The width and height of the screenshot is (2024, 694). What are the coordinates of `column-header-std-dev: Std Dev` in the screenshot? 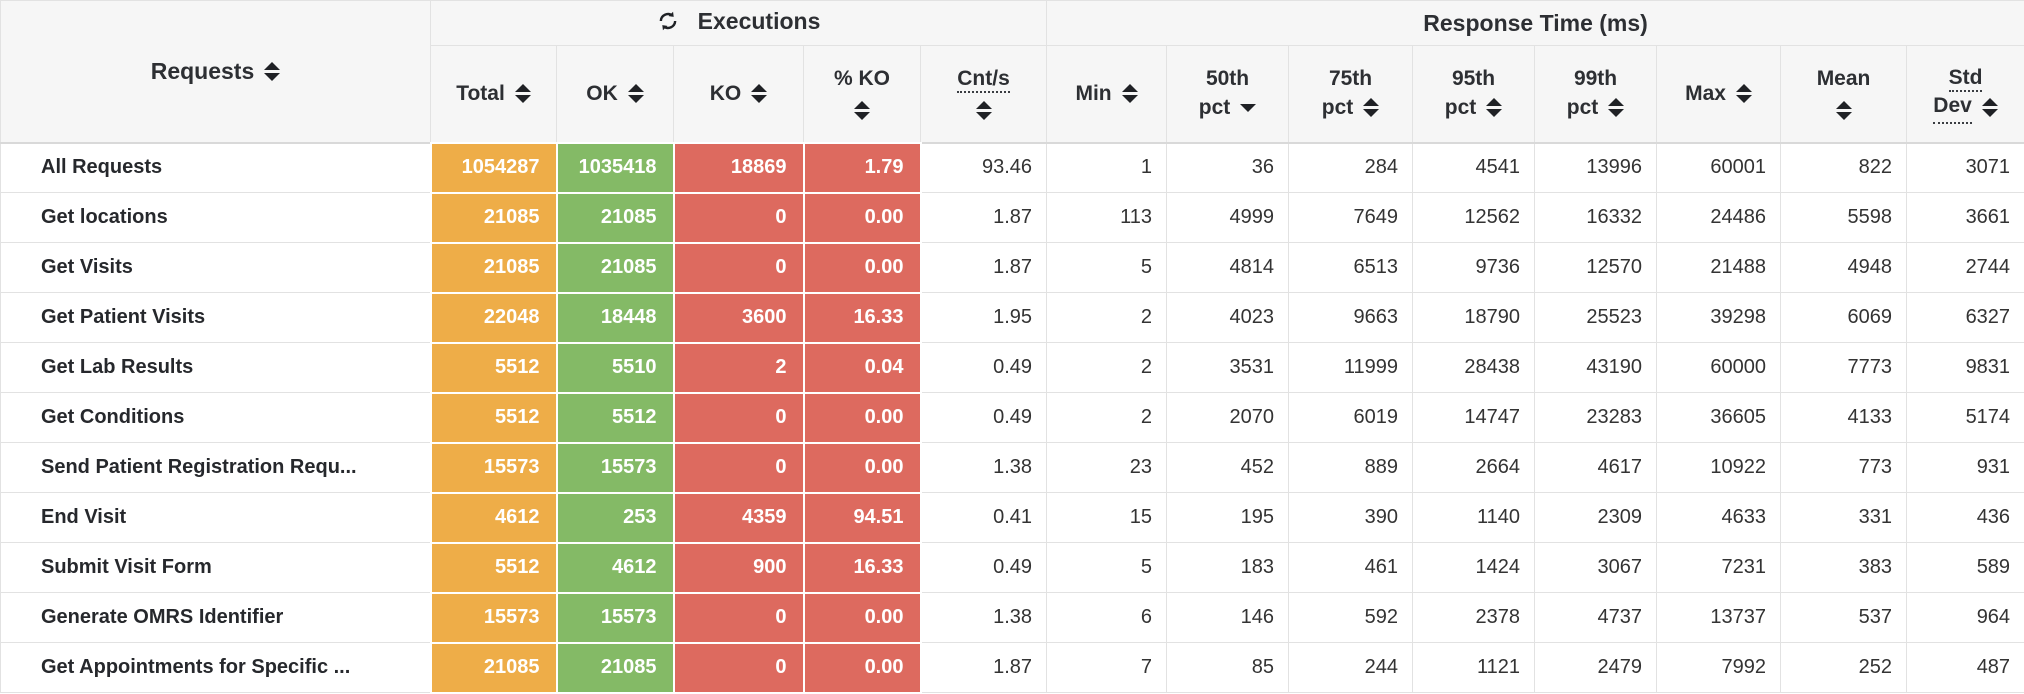 It's located at (1965, 94).